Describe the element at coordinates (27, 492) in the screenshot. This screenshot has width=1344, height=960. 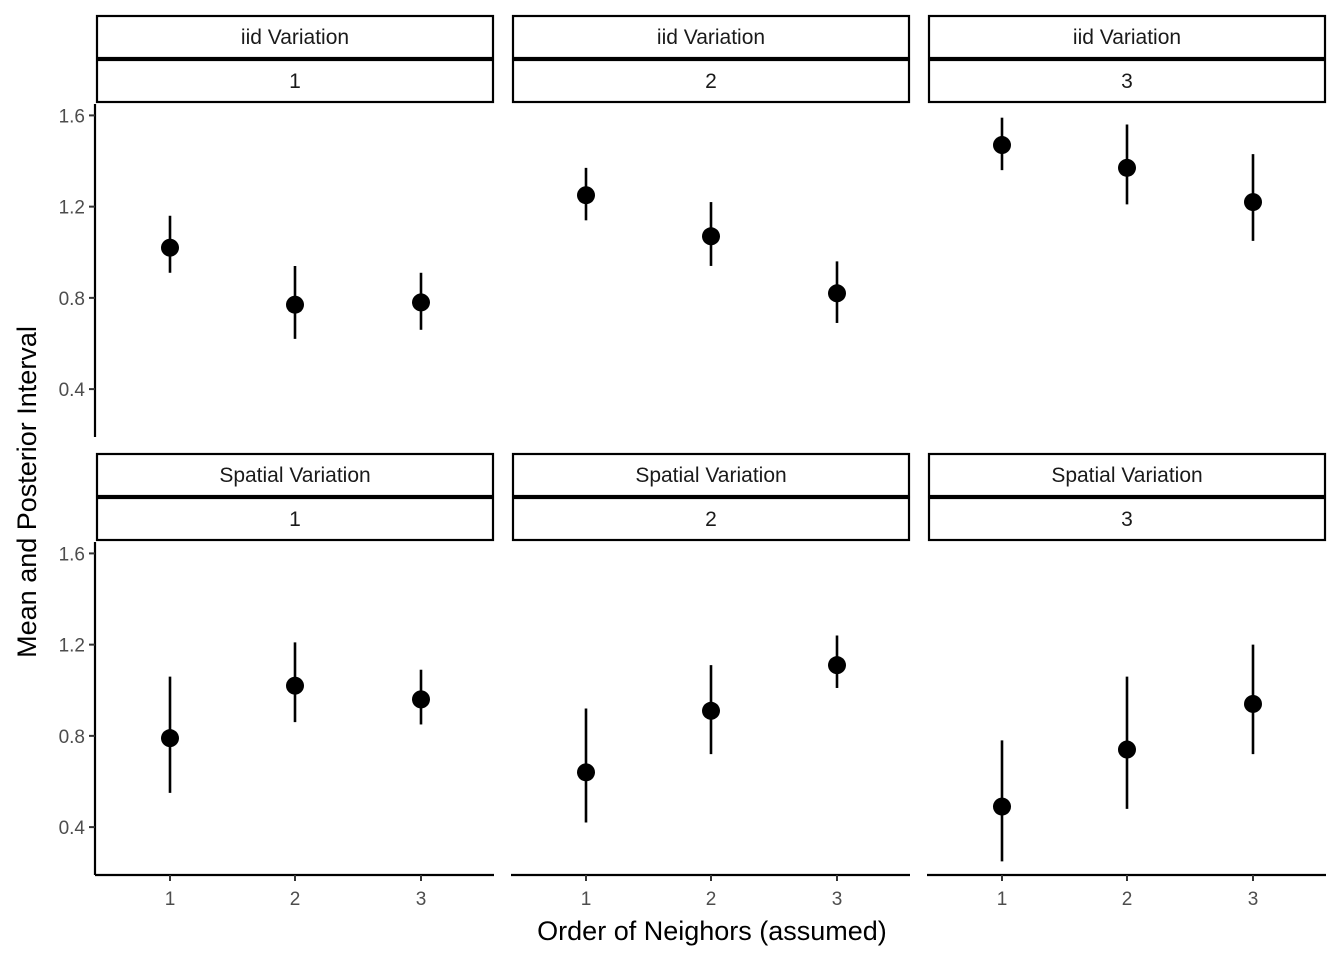
I see `y-axis-title: Mean and Posterior Interval` at that location.